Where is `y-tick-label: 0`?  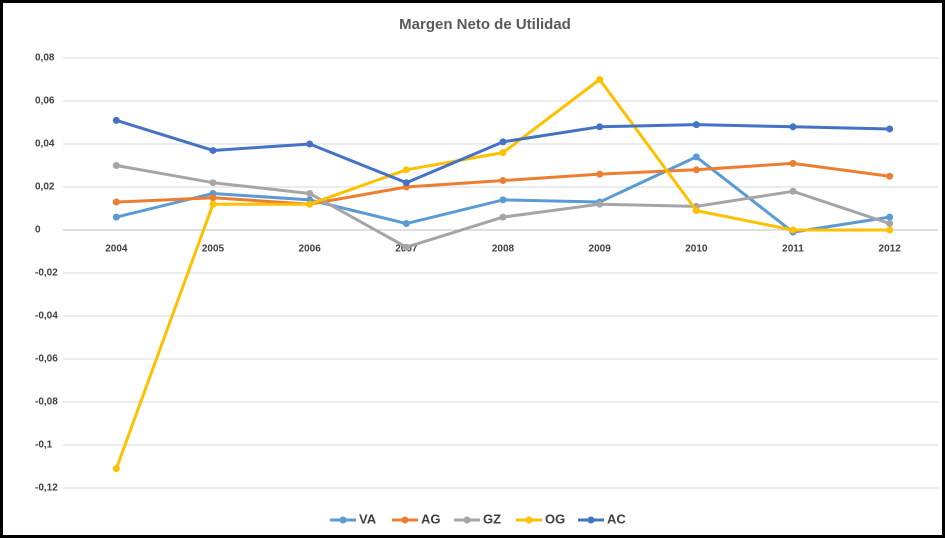 y-tick-label: 0 is located at coordinates (38, 230).